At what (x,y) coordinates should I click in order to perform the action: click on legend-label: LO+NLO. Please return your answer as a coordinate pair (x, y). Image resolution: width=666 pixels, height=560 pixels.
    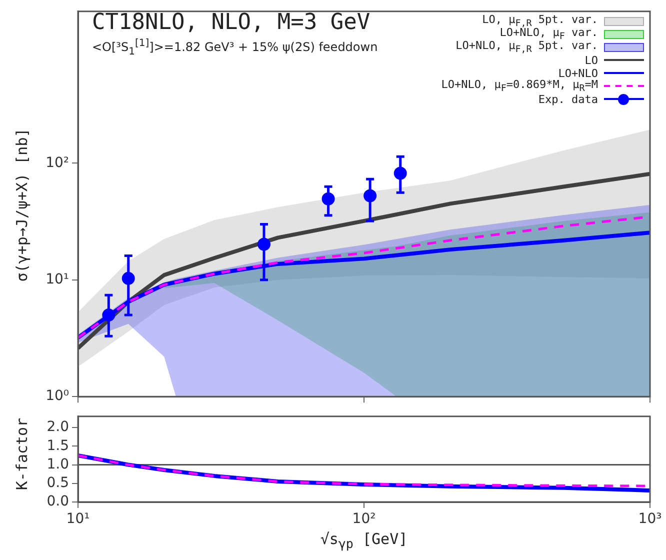
    Looking at the image, I should click on (578, 73).